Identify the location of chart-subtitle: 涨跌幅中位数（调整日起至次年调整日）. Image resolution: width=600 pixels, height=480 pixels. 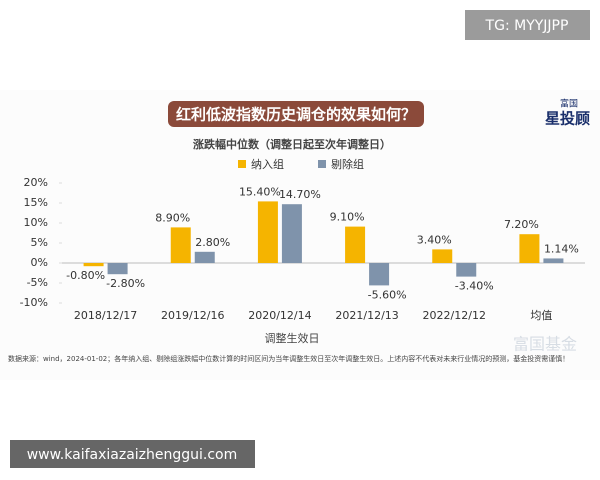
(292, 144).